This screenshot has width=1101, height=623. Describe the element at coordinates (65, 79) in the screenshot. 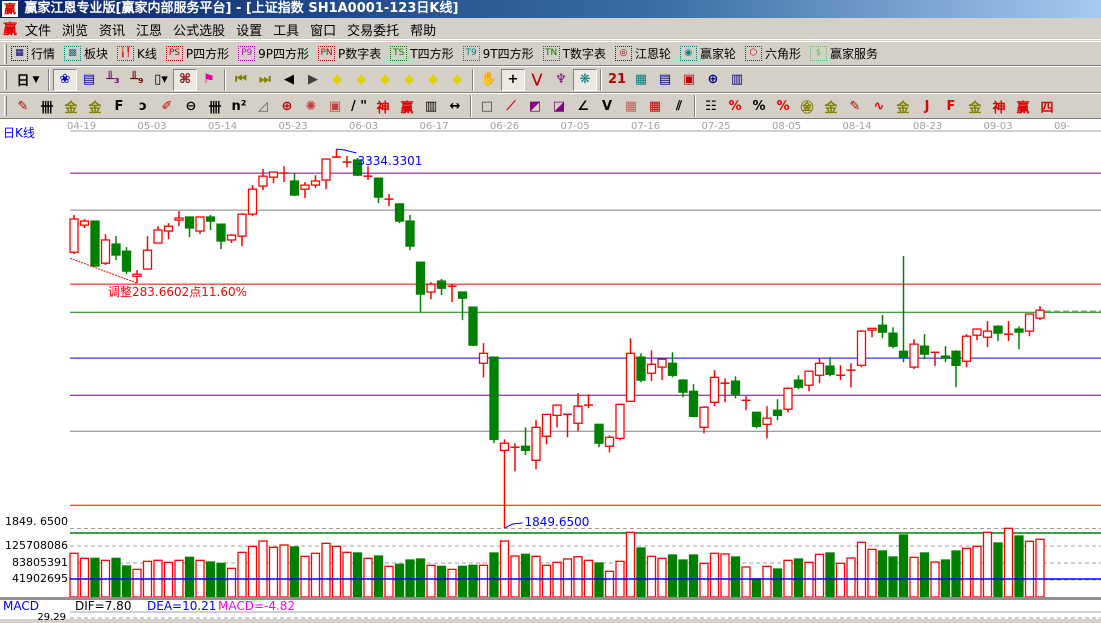

I see `pattern-button: ❀` at that location.